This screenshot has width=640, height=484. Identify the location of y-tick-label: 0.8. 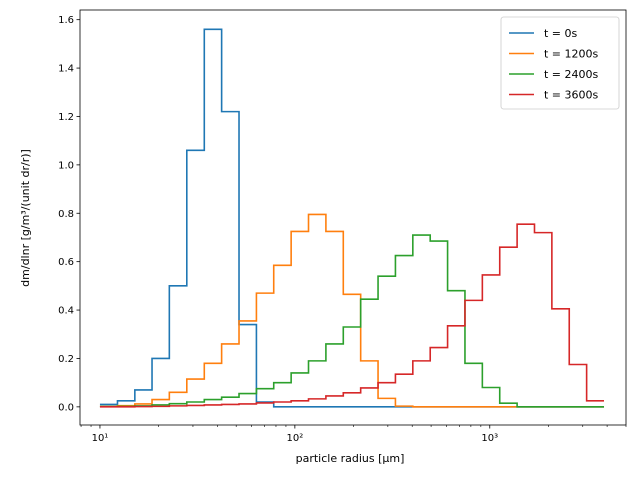
(66, 214).